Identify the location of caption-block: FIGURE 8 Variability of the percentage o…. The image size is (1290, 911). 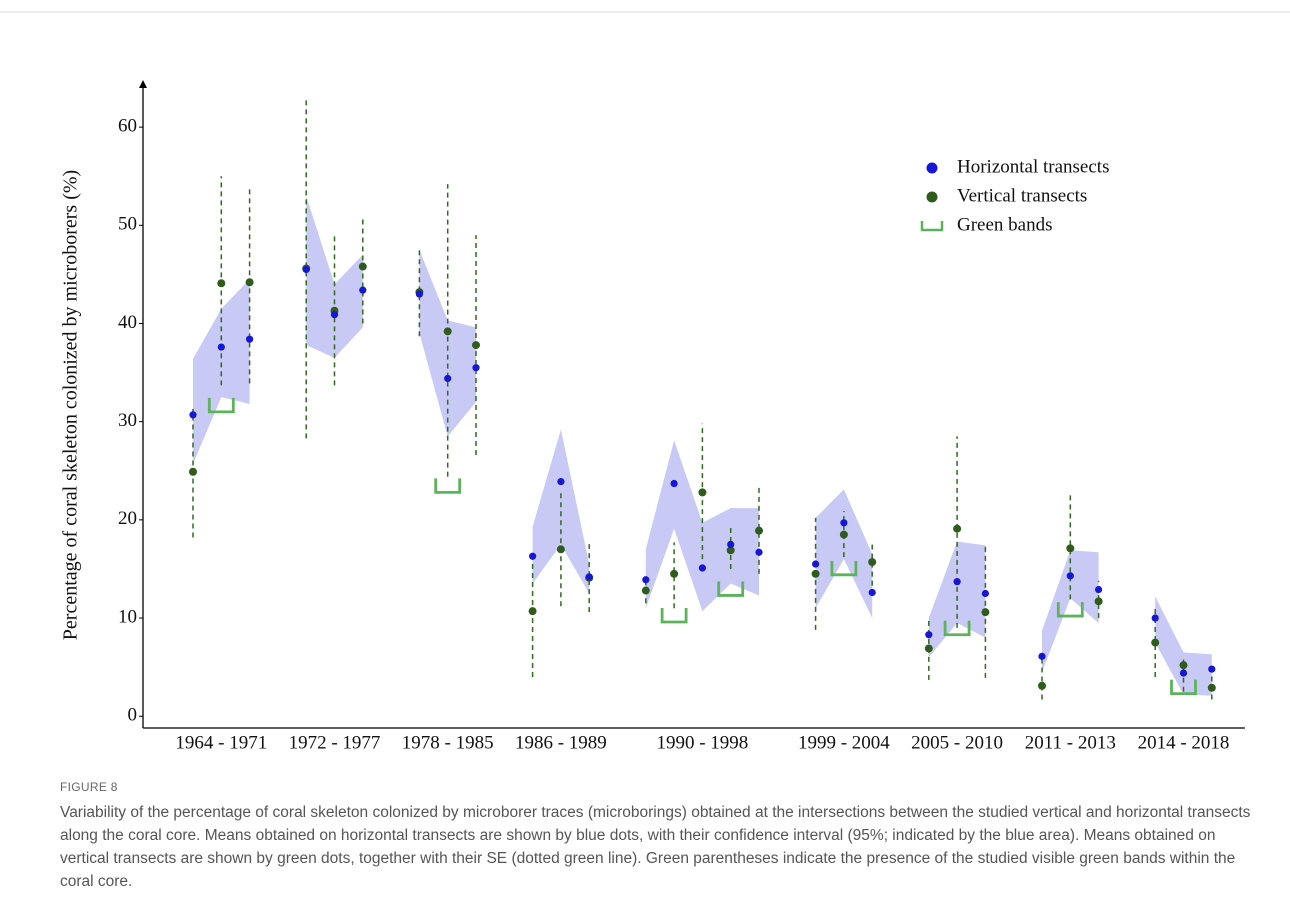
(660, 834).